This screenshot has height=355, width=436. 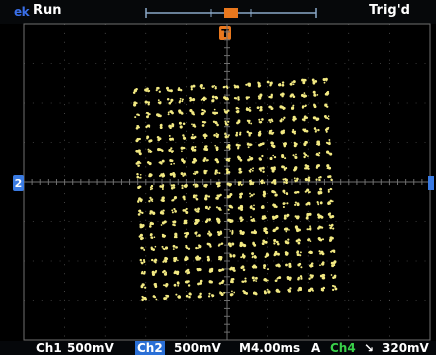 What do you see at coordinates (150, 348) in the screenshot?
I see `ch2-label: Ch2` at bounding box center [150, 348].